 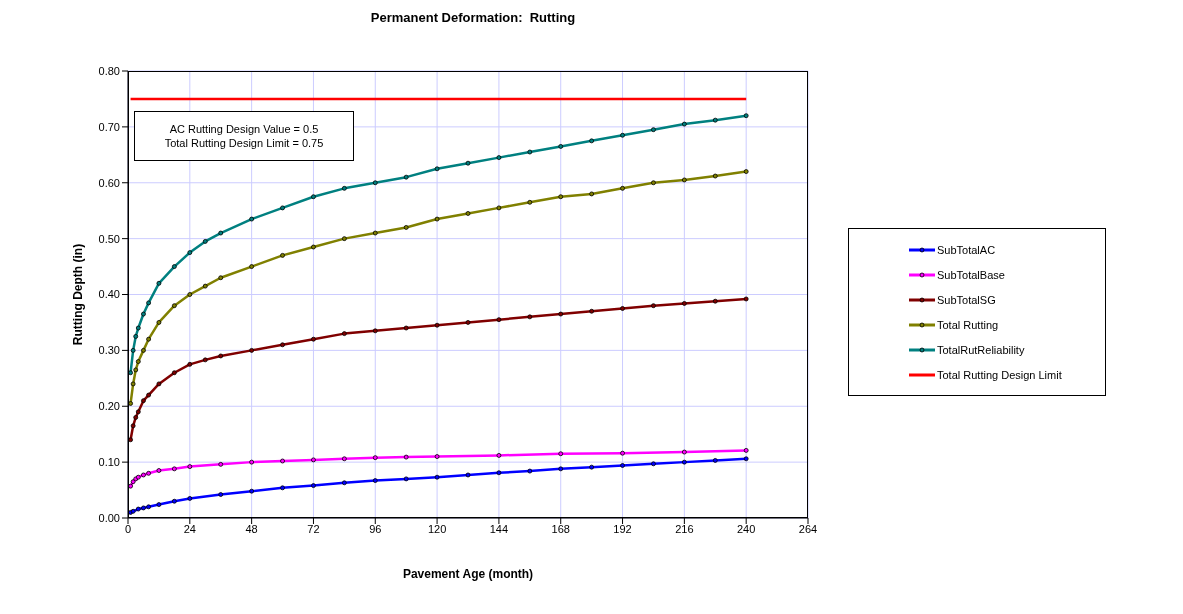 What do you see at coordinates (109, 350) in the screenshot?
I see `y-tick-label: 0.30` at bounding box center [109, 350].